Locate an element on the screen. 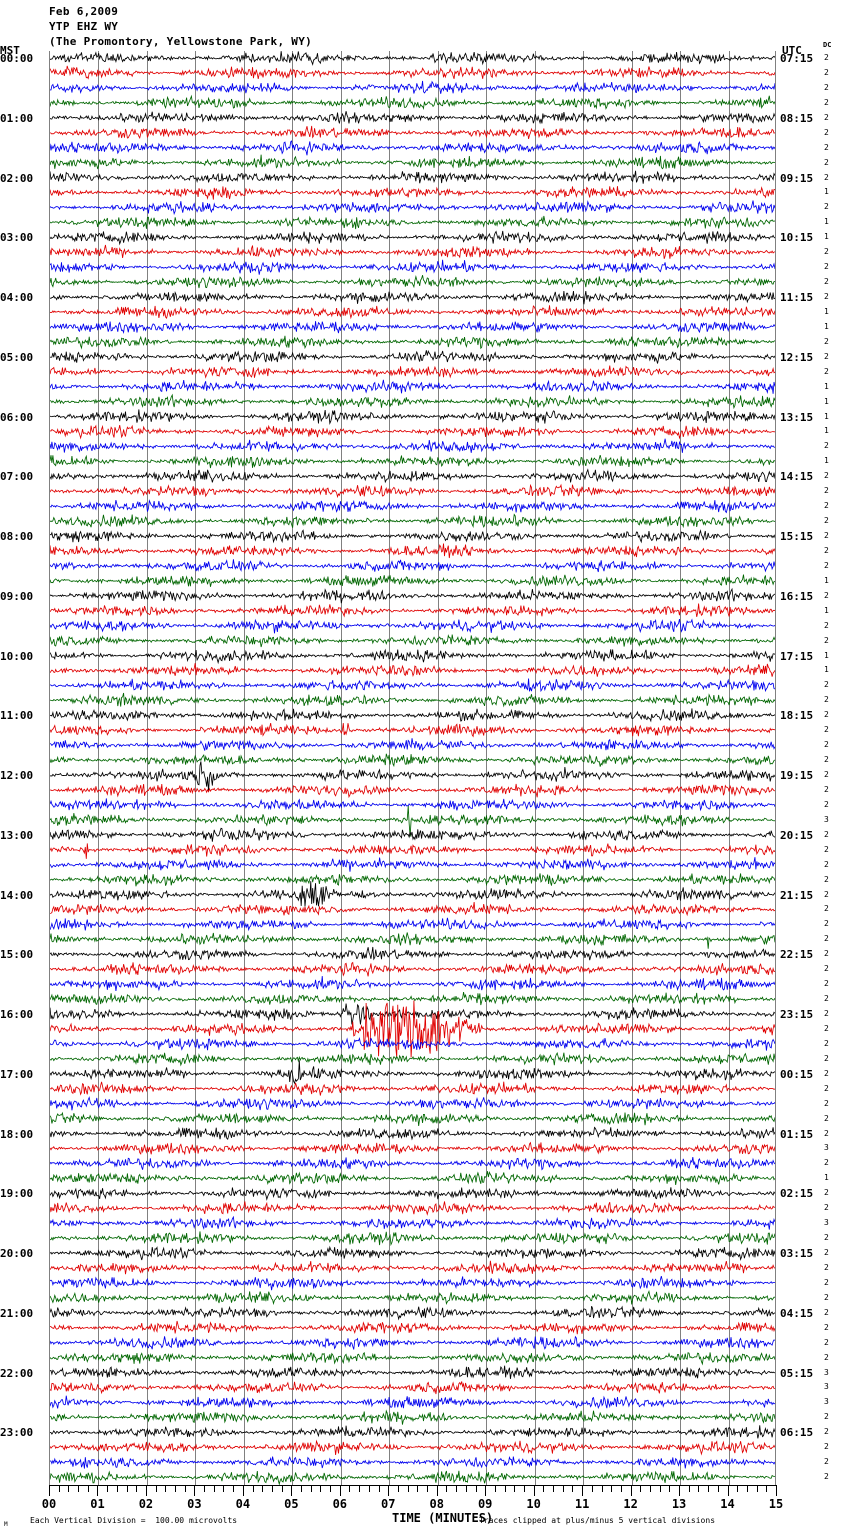 This screenshot has width=850, height=1534. mst-hour-label: 23:00 is located at coordinates (17, 1433).